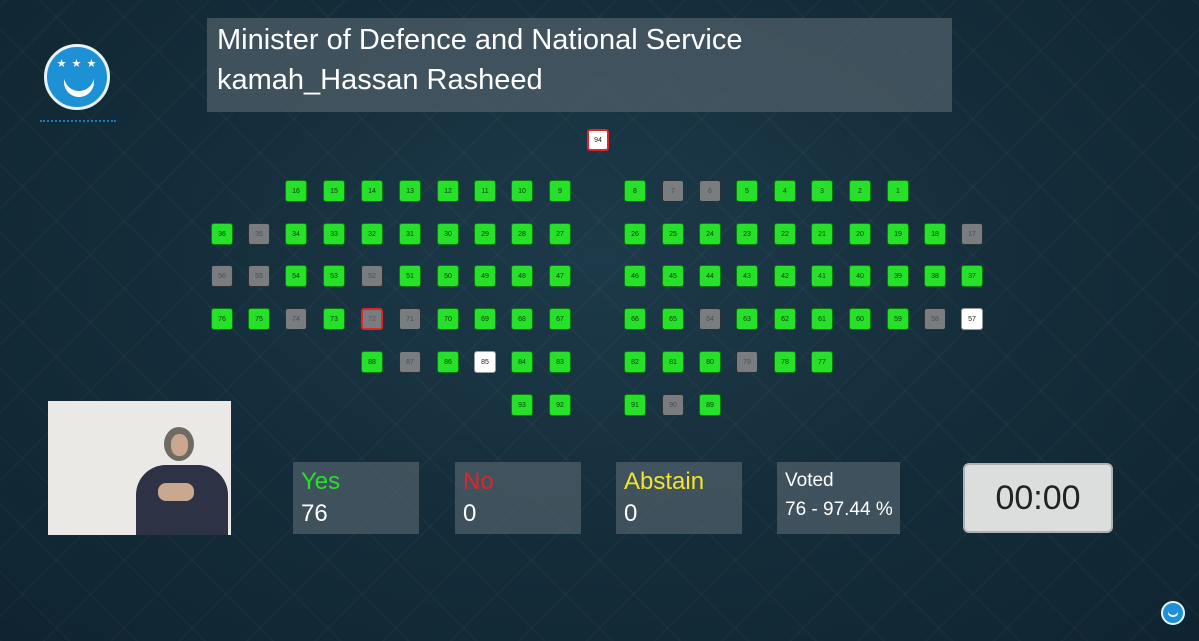 This screenshot has height=641, width=1199. I want to click on voted-count-panel: Voted 76 - 97.44 %, so click(838, 498).